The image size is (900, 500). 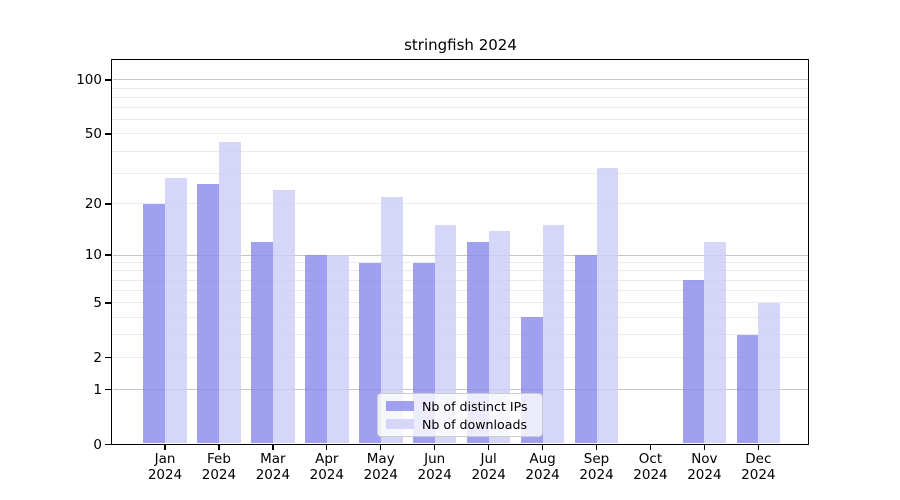 I want to click on x-tick-label: Feb 2024, so click(x=219, y=467).